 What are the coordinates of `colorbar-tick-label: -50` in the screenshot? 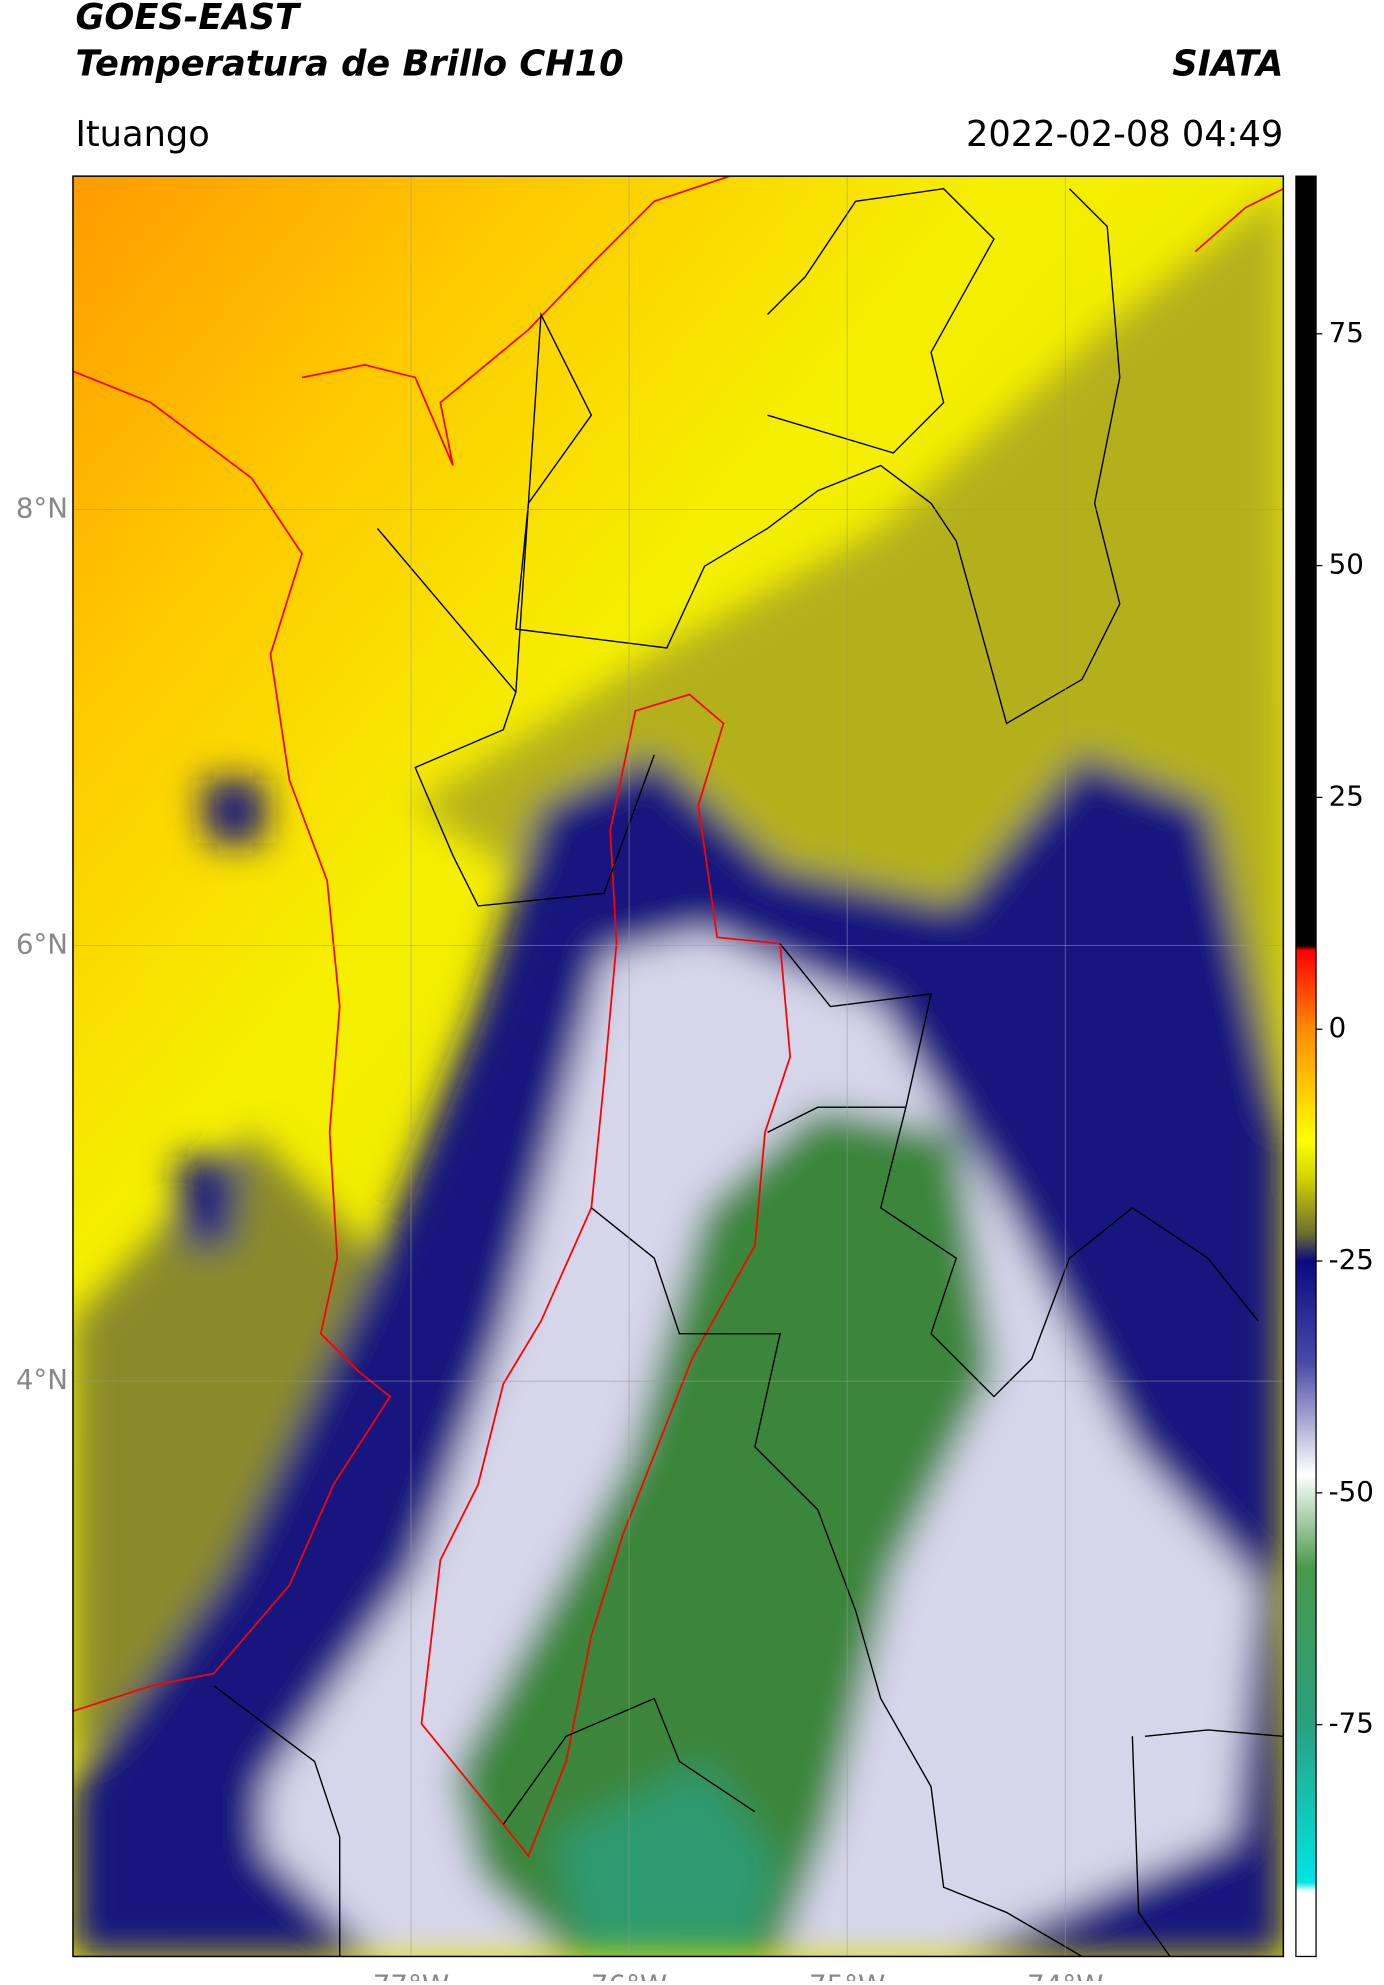 It's located at (1351, 1491).